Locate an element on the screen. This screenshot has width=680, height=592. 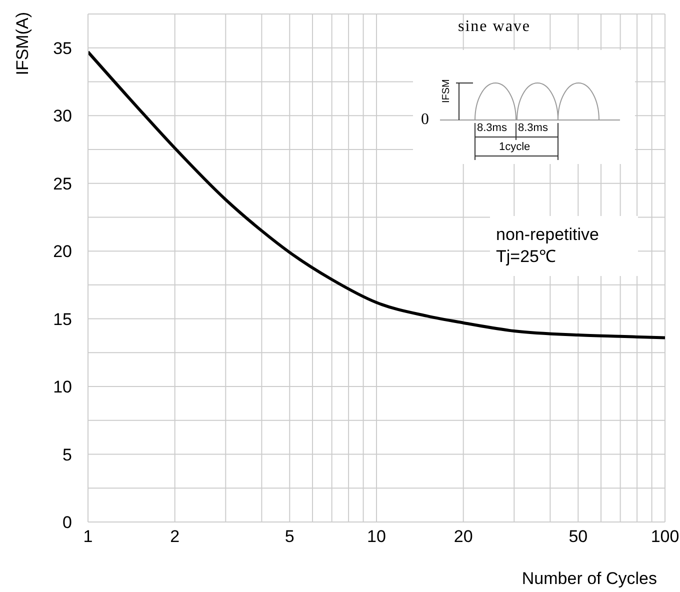
x-tick-label: 1 is located at coordinates (88, 536).